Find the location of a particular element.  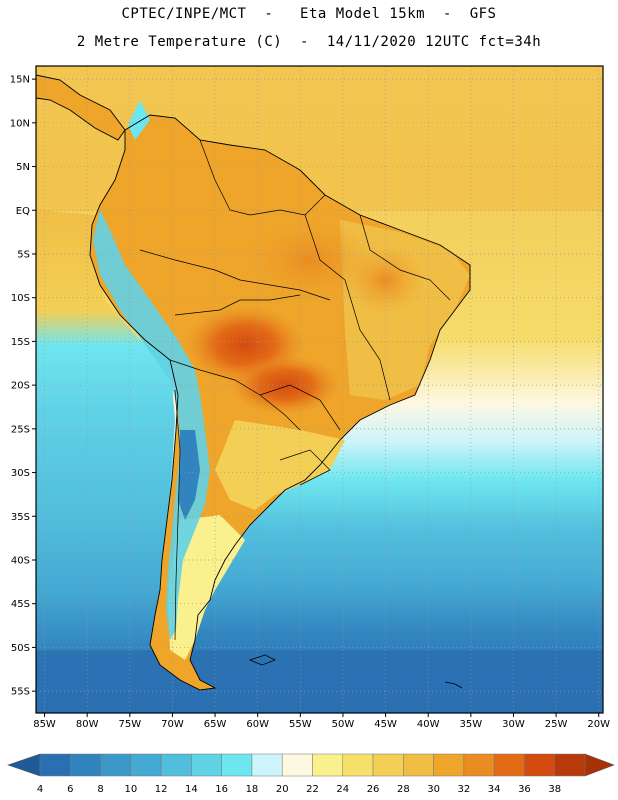

colorbar-tick-label: 8 is located at coordinates (100, 789).